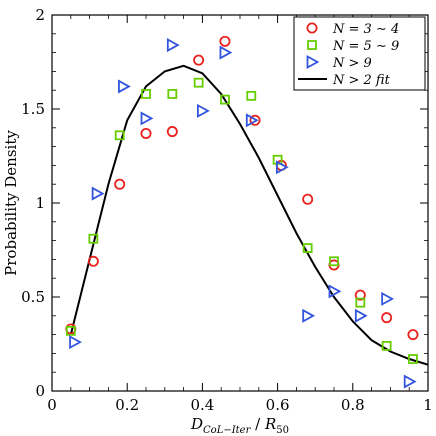  Describe the element at coordinates (365, 46) in the screenshot. I see `legend-label: N = 5 ∼ 9` at that location.